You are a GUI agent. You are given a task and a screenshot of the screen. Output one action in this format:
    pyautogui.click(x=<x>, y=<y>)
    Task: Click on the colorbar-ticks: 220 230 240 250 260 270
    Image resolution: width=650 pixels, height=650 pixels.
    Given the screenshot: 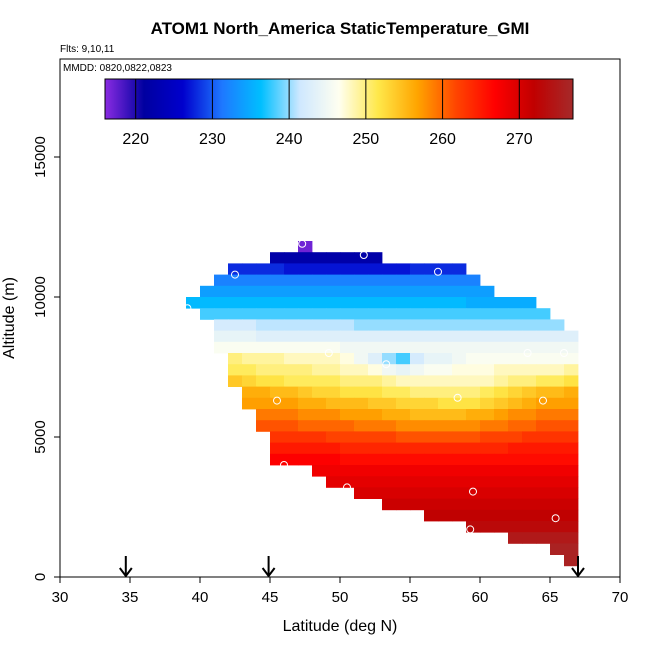 What is the action you would take?
    pyautogui.click(x=327, y=113)
    